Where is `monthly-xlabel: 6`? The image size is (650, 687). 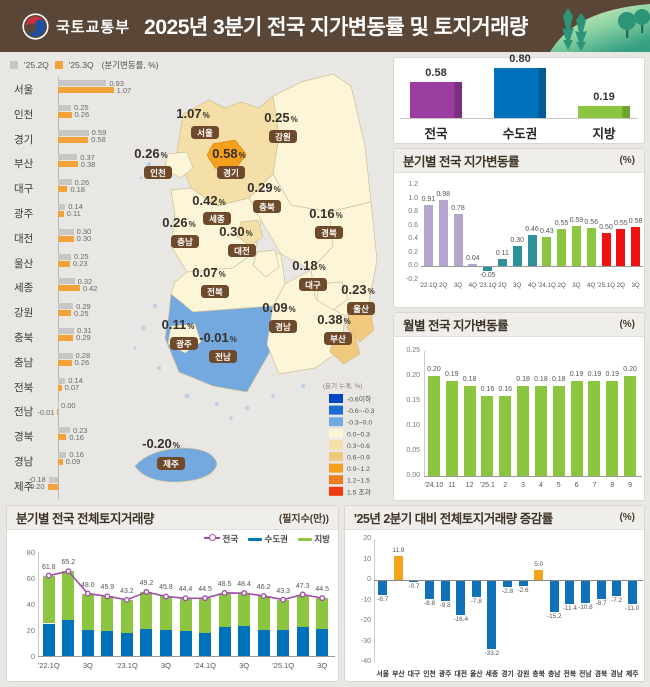
monthly-xlabel: 6 is located at coordinates (576, 485).